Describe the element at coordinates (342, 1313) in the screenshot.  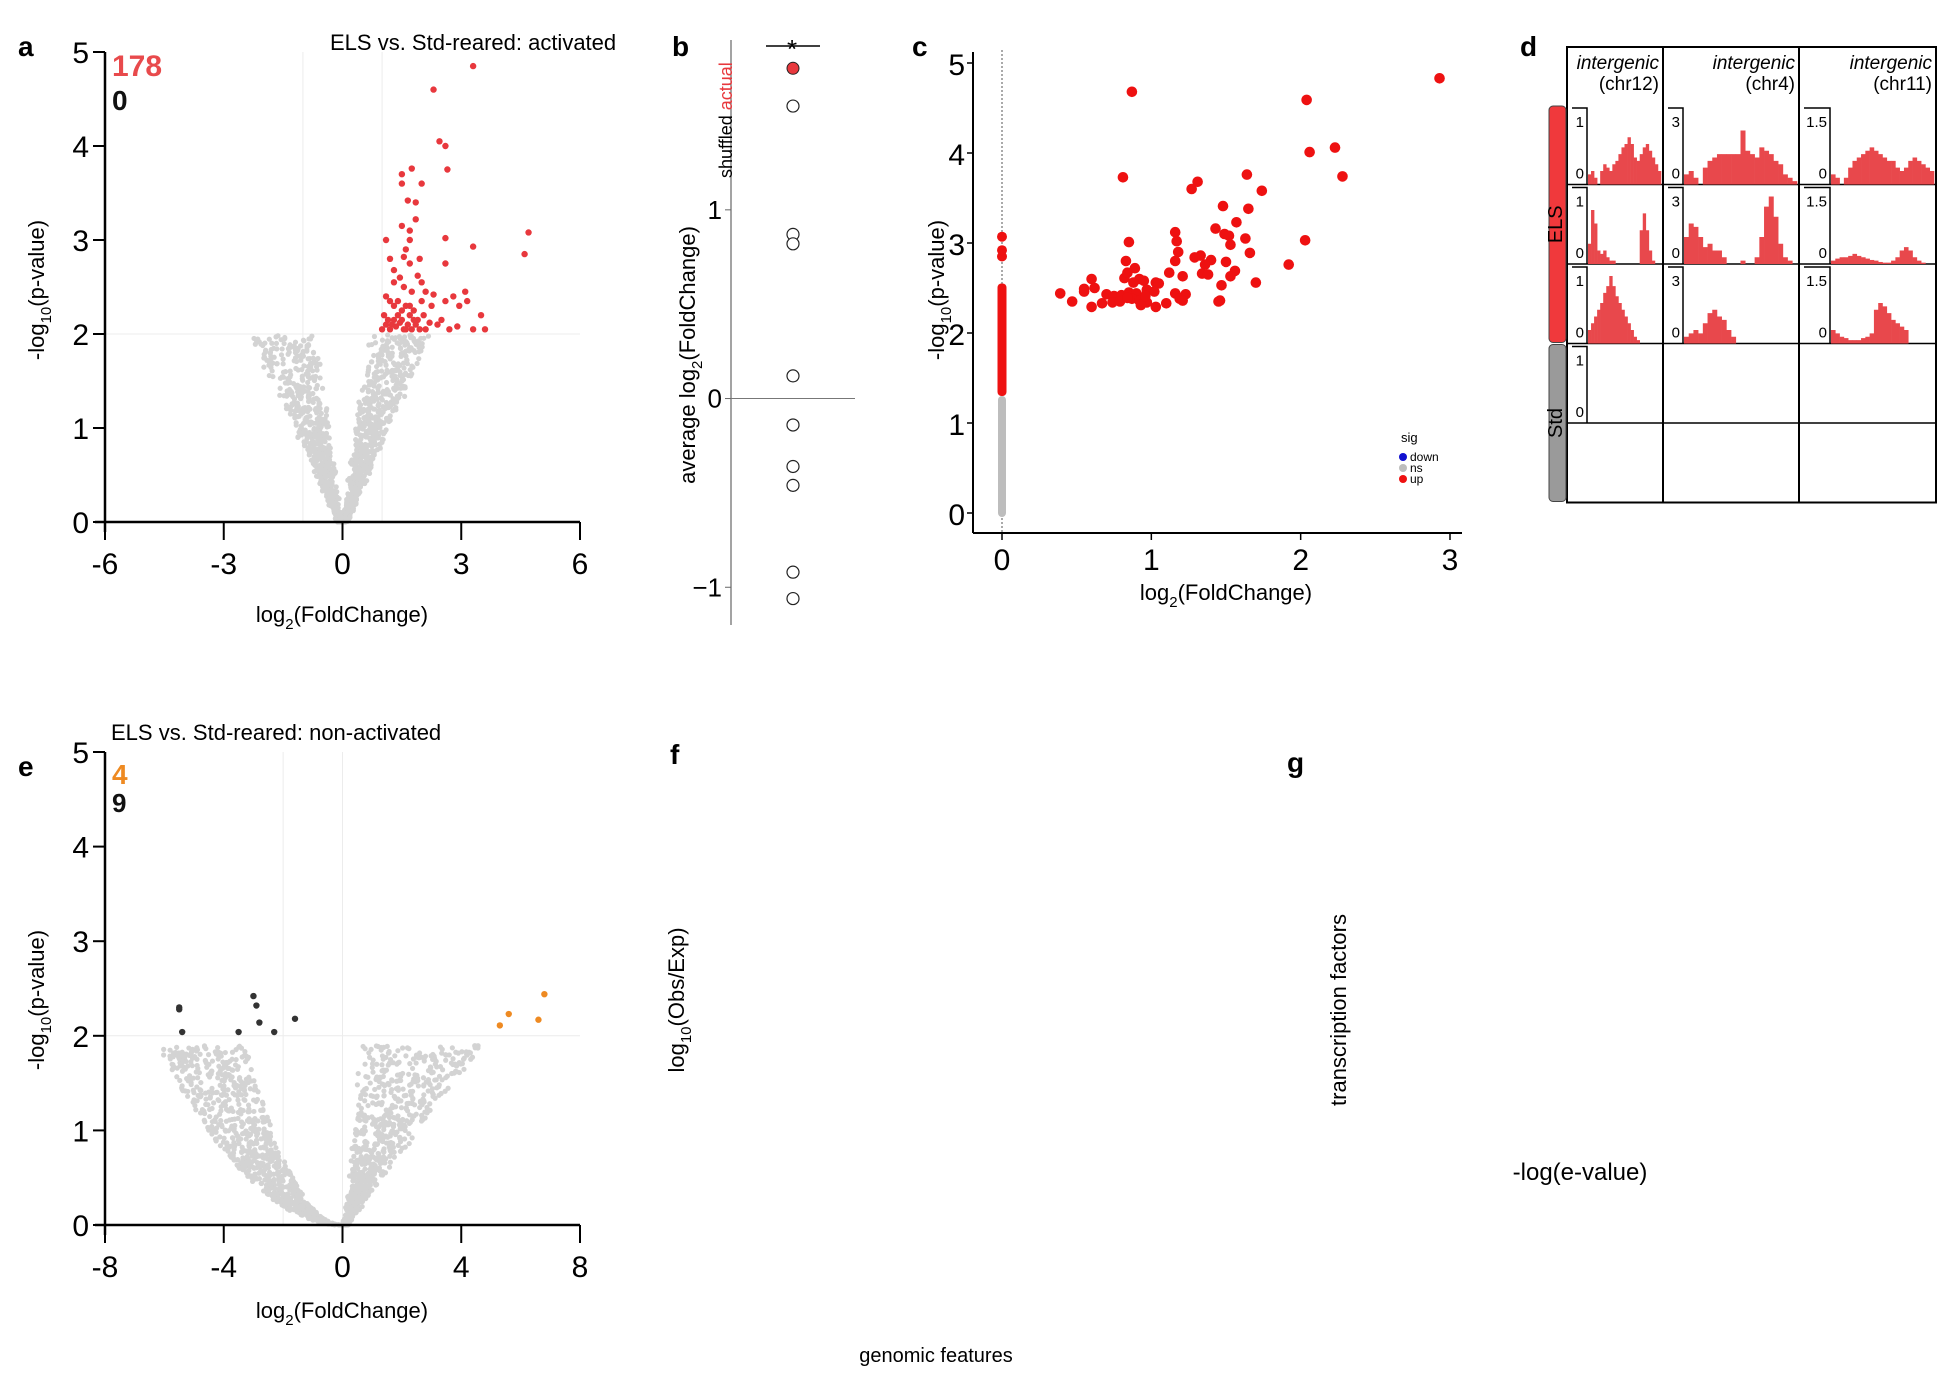
I see `panel-e-xlabel: log2(FoldChange)` at that location.